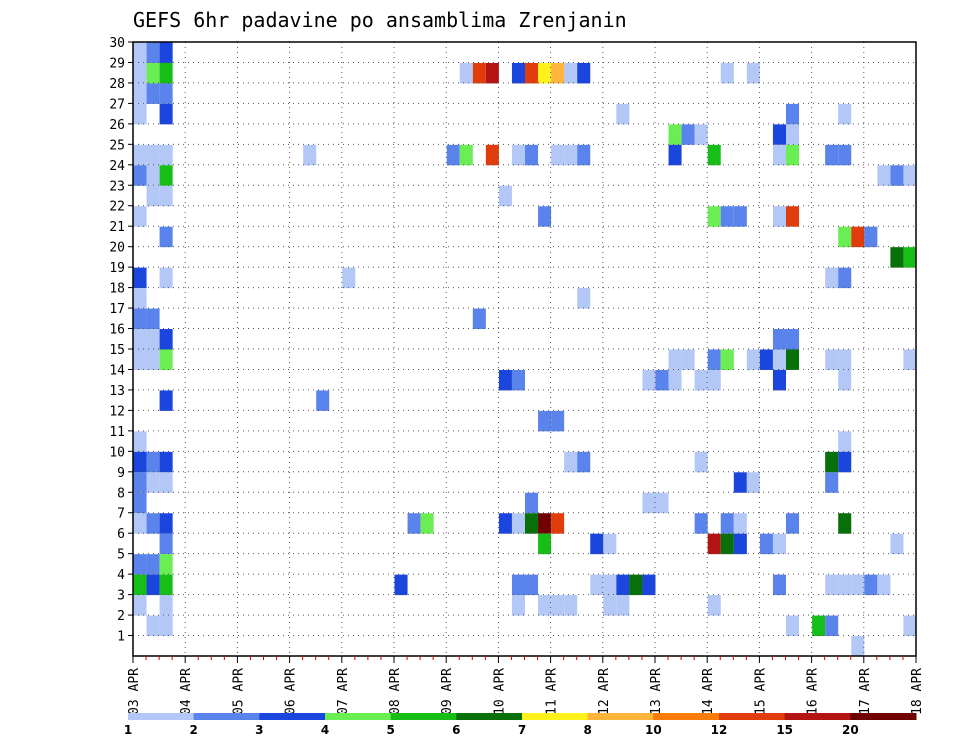 This screenshot has width=960, height=742. What do you see at coordinates (653, 730) in the screenshot?
I see `colorbar-label: 10` at bounding box center [653, 730].